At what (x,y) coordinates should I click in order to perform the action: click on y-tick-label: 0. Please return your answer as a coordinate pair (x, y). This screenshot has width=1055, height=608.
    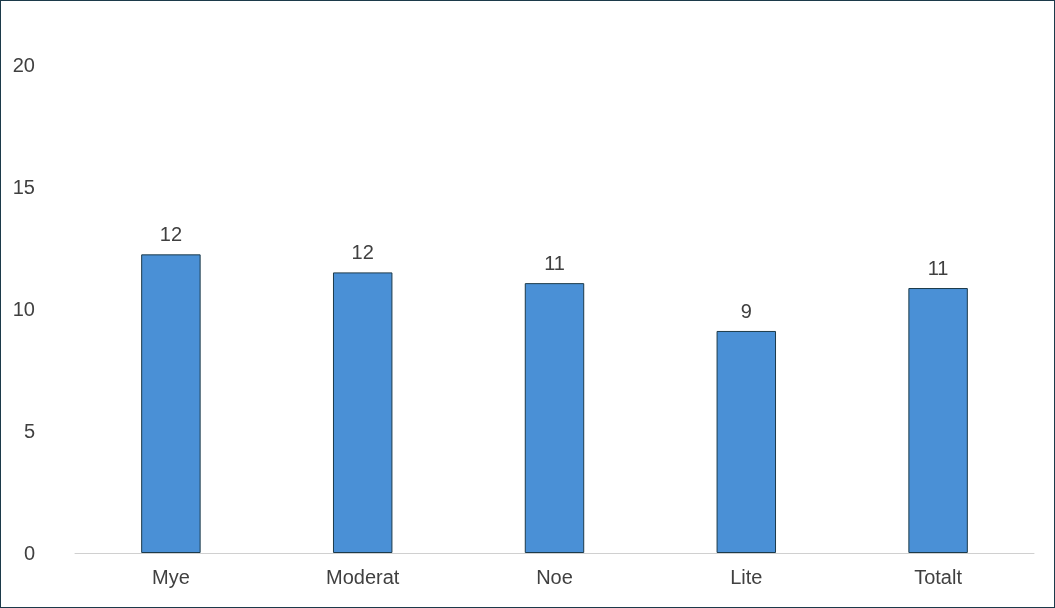
    Looking at the image, I should click on (29, 553).